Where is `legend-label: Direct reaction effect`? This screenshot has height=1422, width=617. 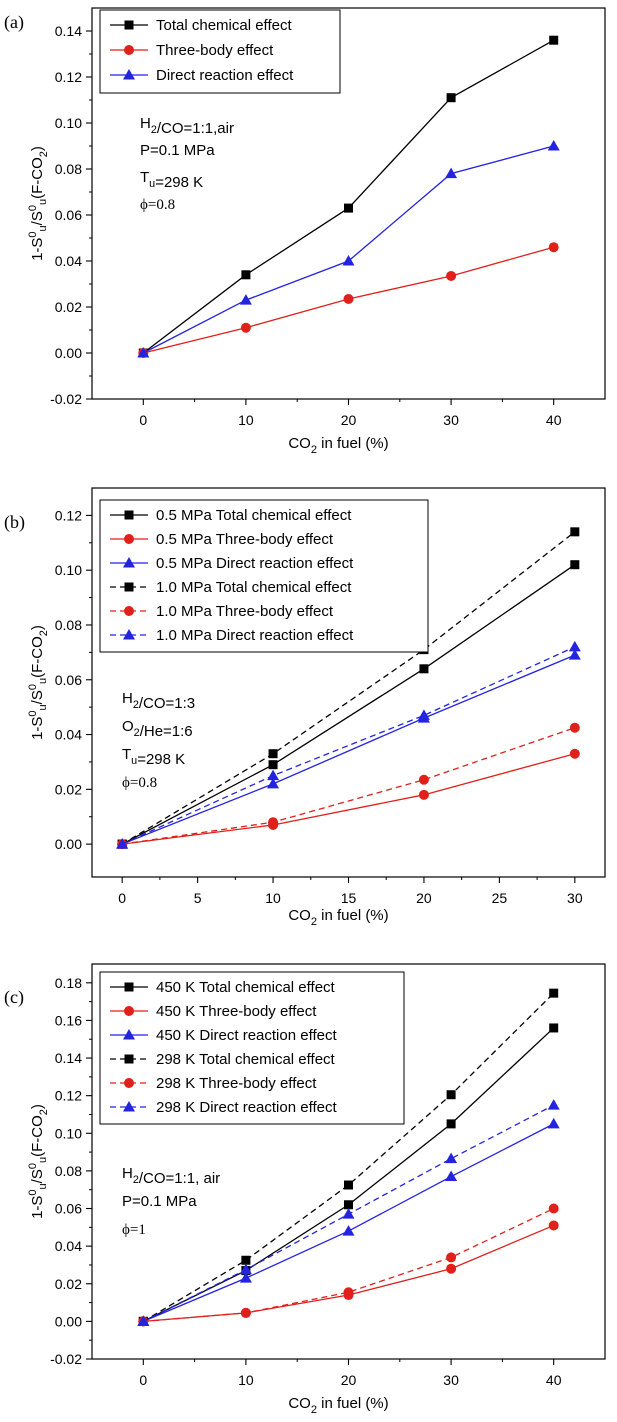
legend-label: Direct reaction effect is located at coordinates (225, 75).